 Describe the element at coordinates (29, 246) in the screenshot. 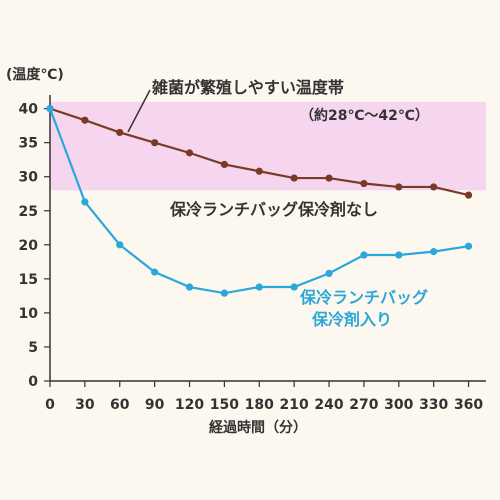

I see `y-tick-label: 20` at that location.